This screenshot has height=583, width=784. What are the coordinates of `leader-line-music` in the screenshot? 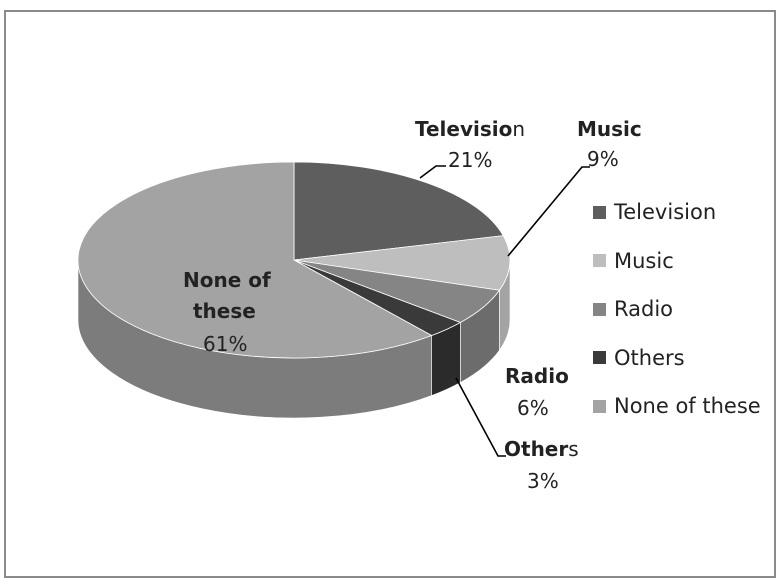 It's located at (548, 211).